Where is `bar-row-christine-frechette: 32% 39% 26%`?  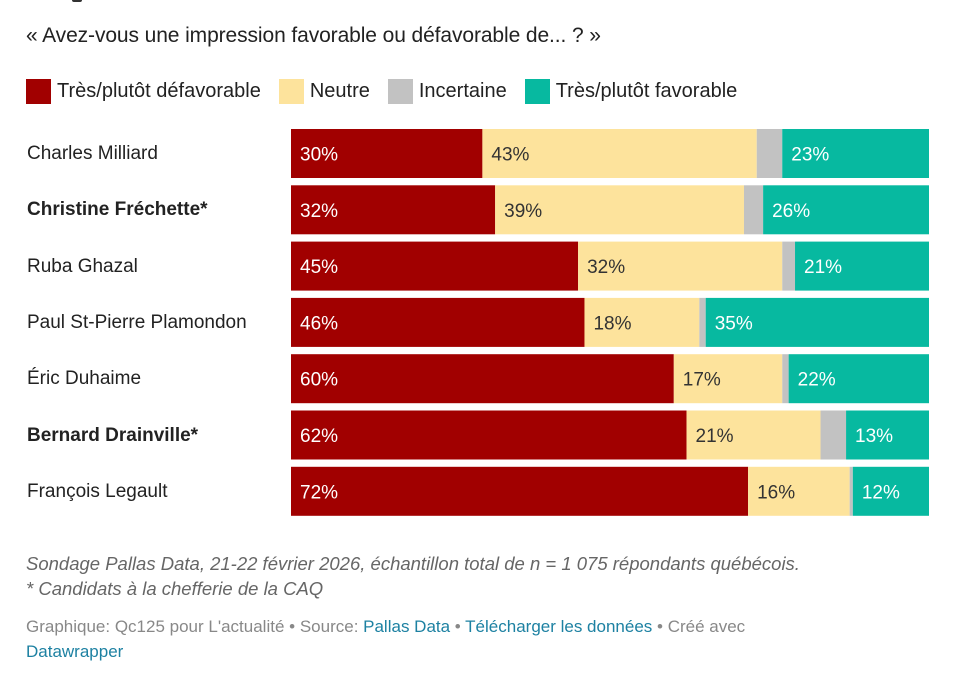 bar-row-christine-frechette: 32% 39% 26% is located at coordinates (610, 210).